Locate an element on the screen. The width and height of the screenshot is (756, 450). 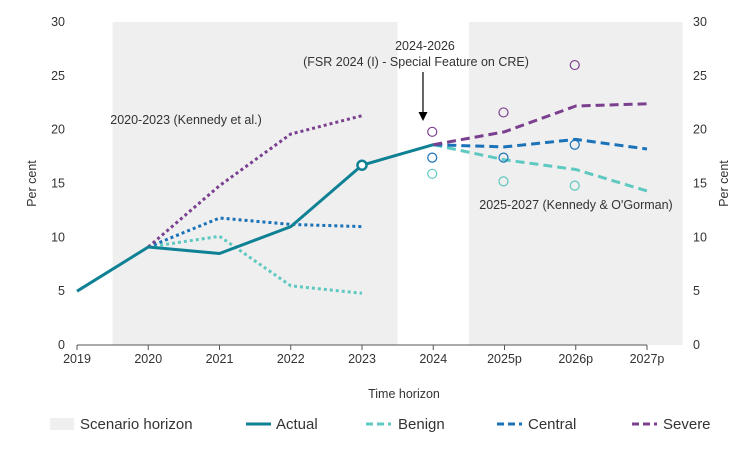
fsr-circle-severe-2025 is located at coordinates (503, 112).